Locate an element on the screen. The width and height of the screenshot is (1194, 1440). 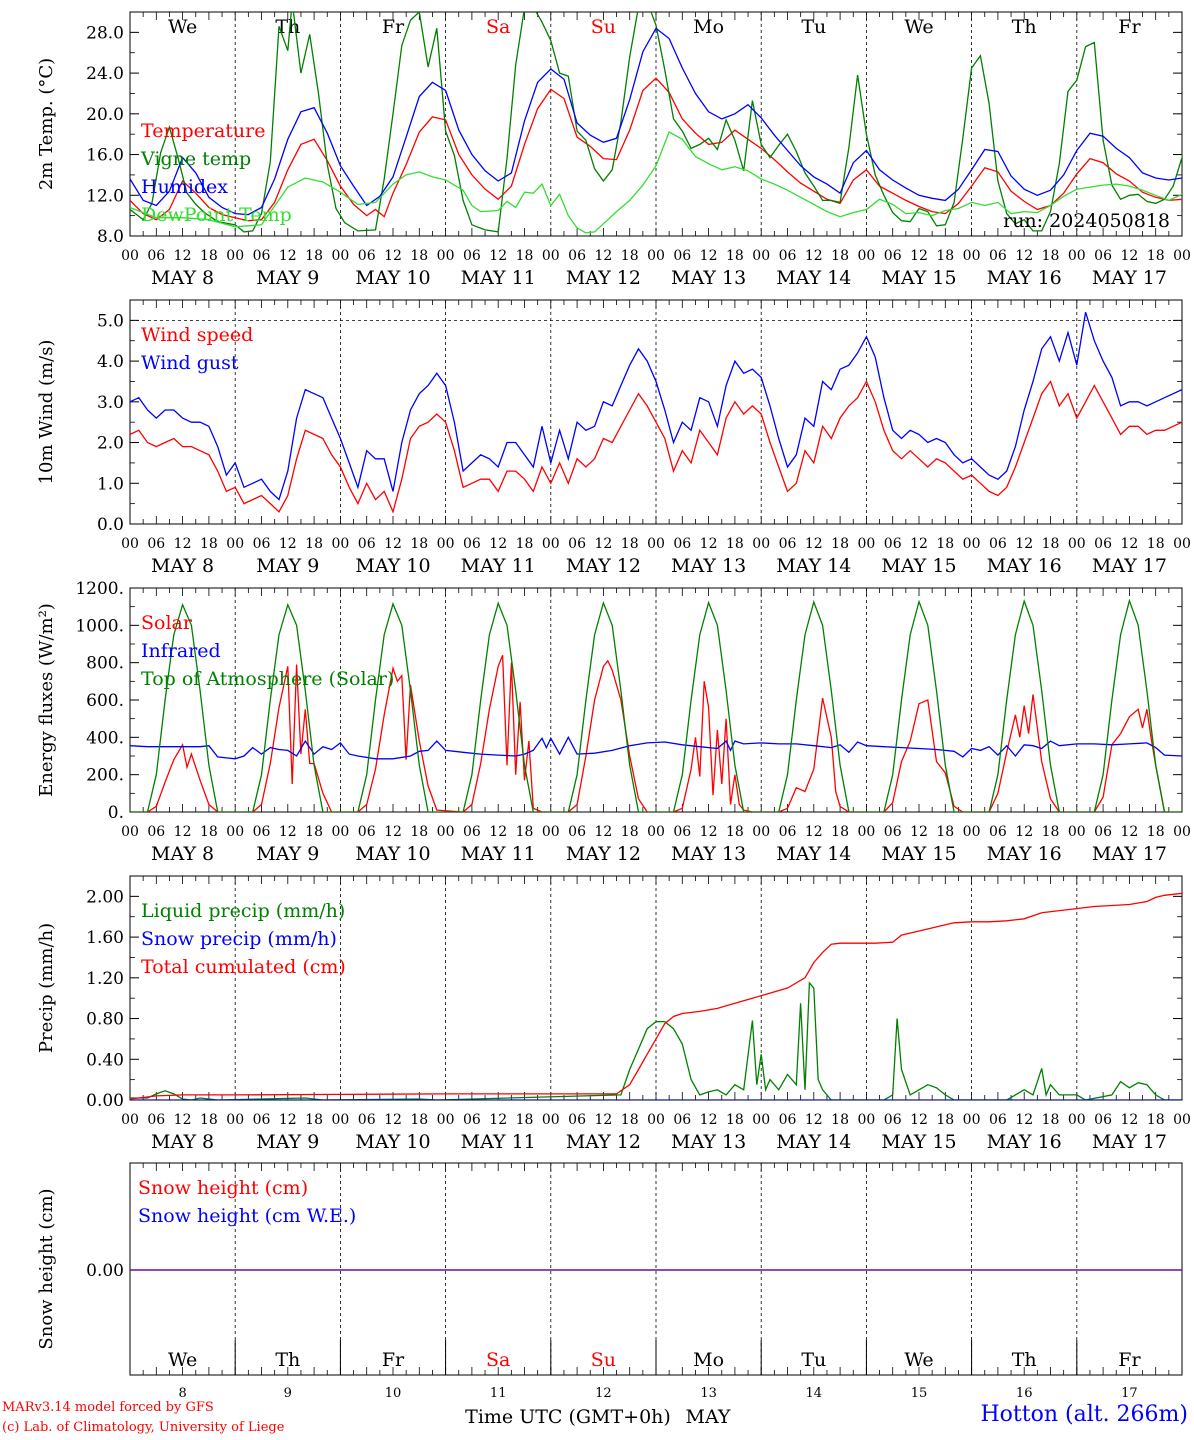
plot-frame is located at coordinates (656, 700).